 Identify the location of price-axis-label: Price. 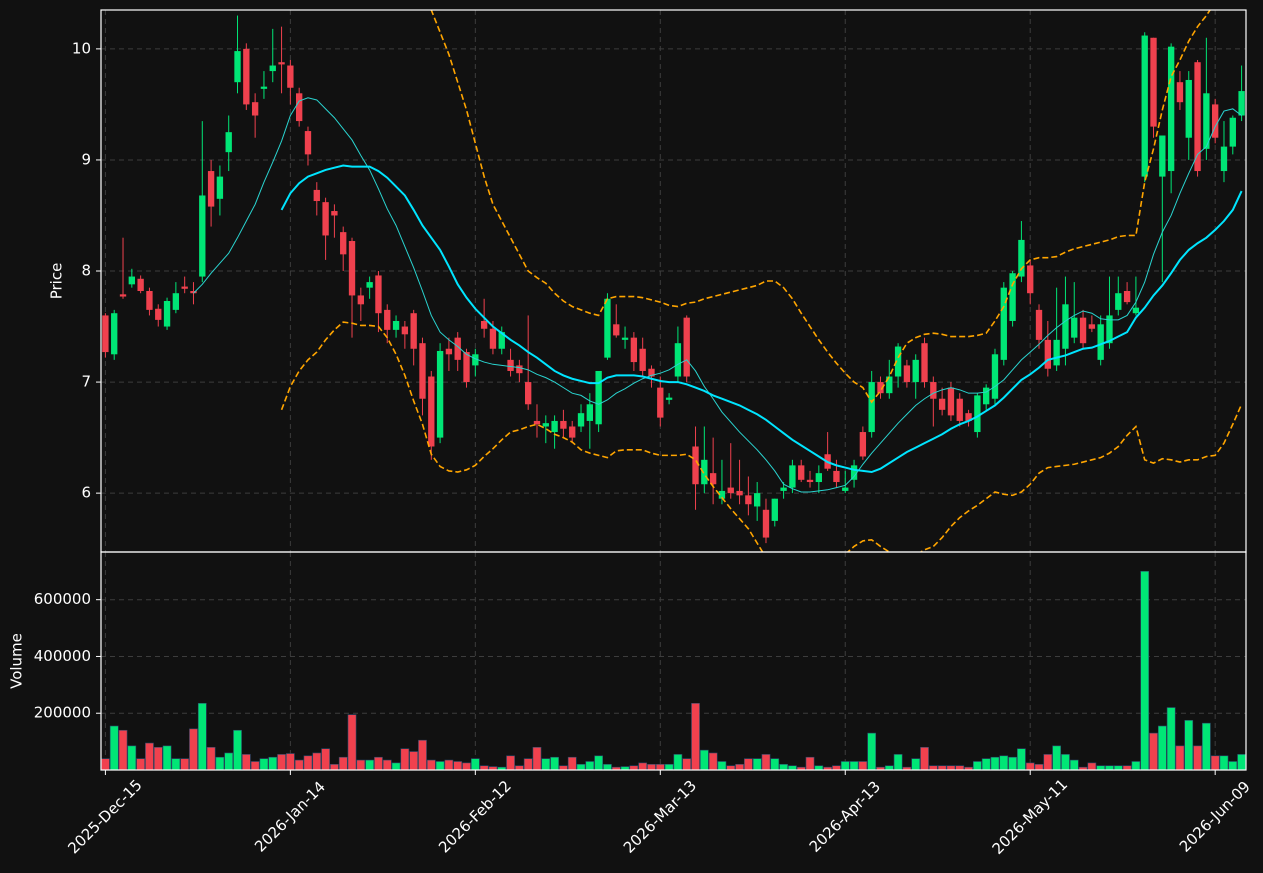
(57, 281).